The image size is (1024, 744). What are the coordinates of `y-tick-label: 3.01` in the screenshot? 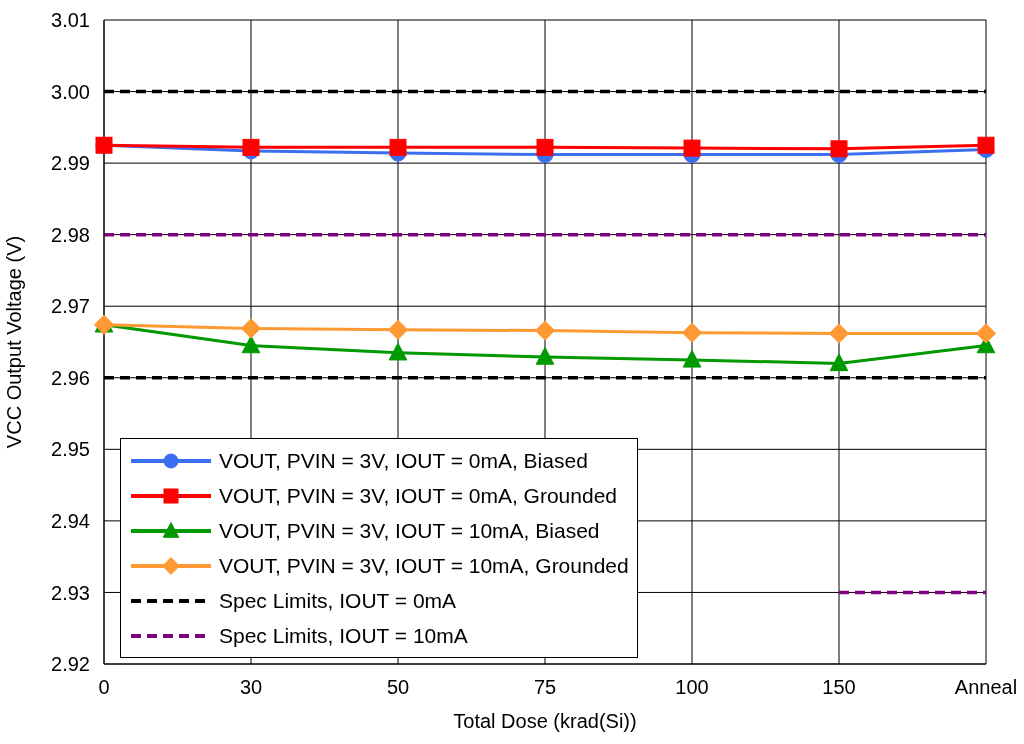 It's located at (70, 20).